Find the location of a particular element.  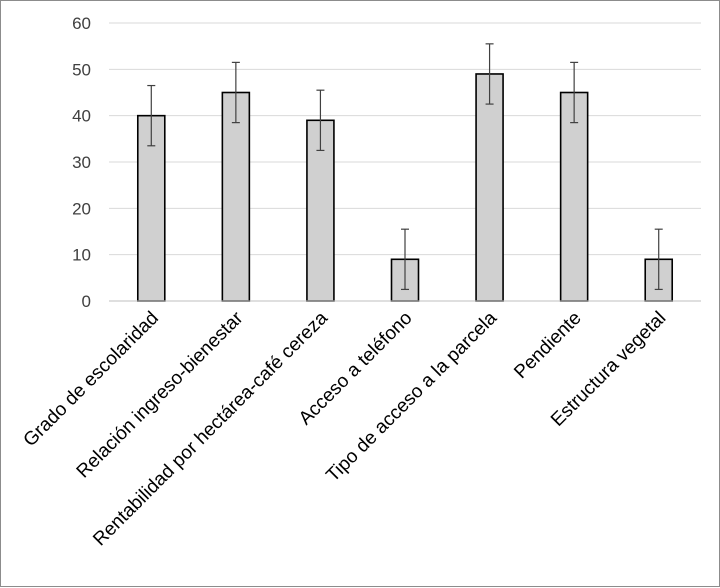

x-category-label: Pendiente is located at coordinates (547, 345).